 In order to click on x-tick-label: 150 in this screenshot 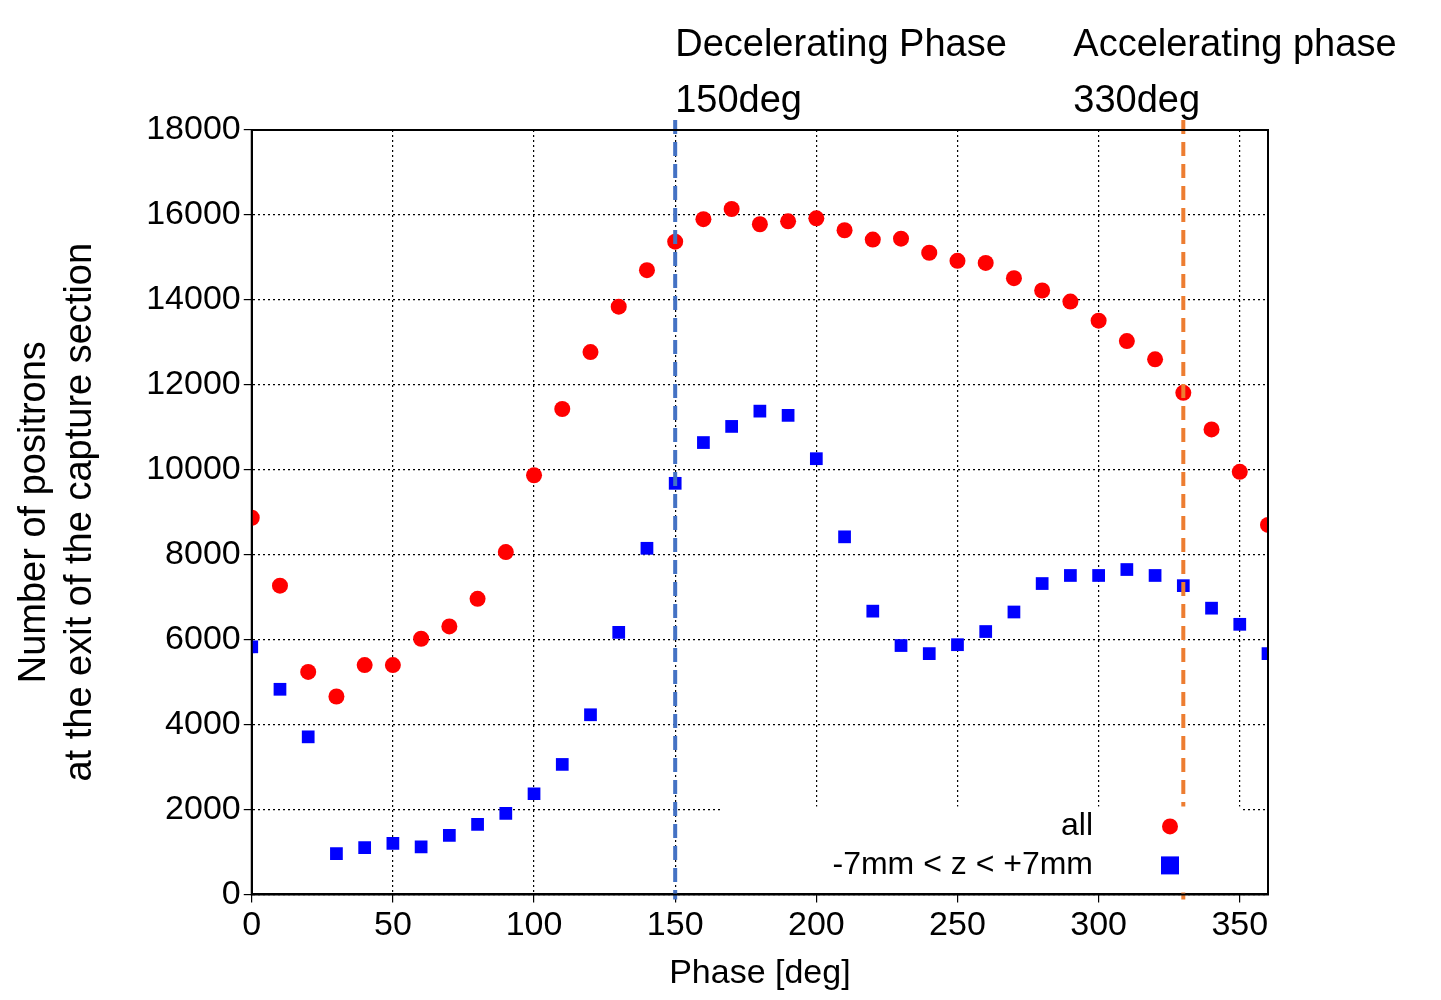, I will do `click(675, 923)`.